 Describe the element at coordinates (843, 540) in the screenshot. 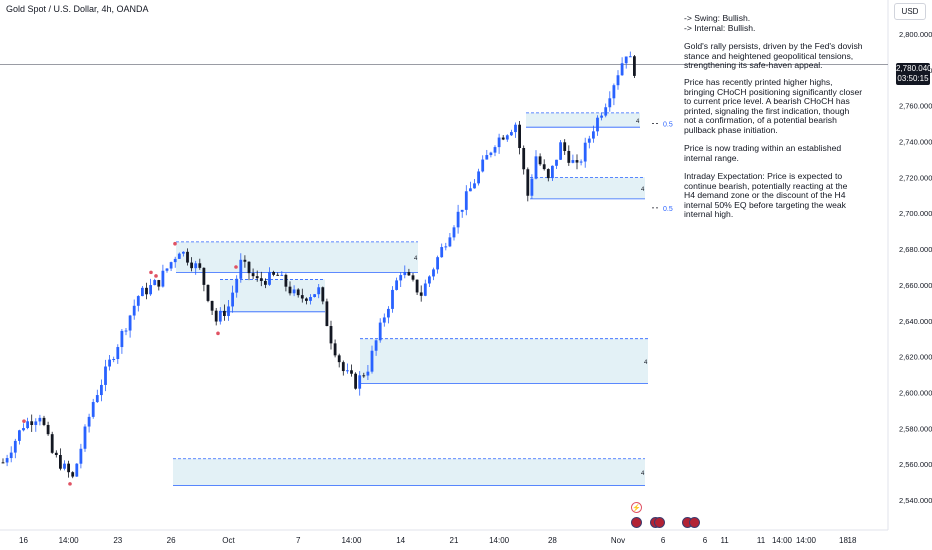

I see `x-tick-label: 18` at that location.